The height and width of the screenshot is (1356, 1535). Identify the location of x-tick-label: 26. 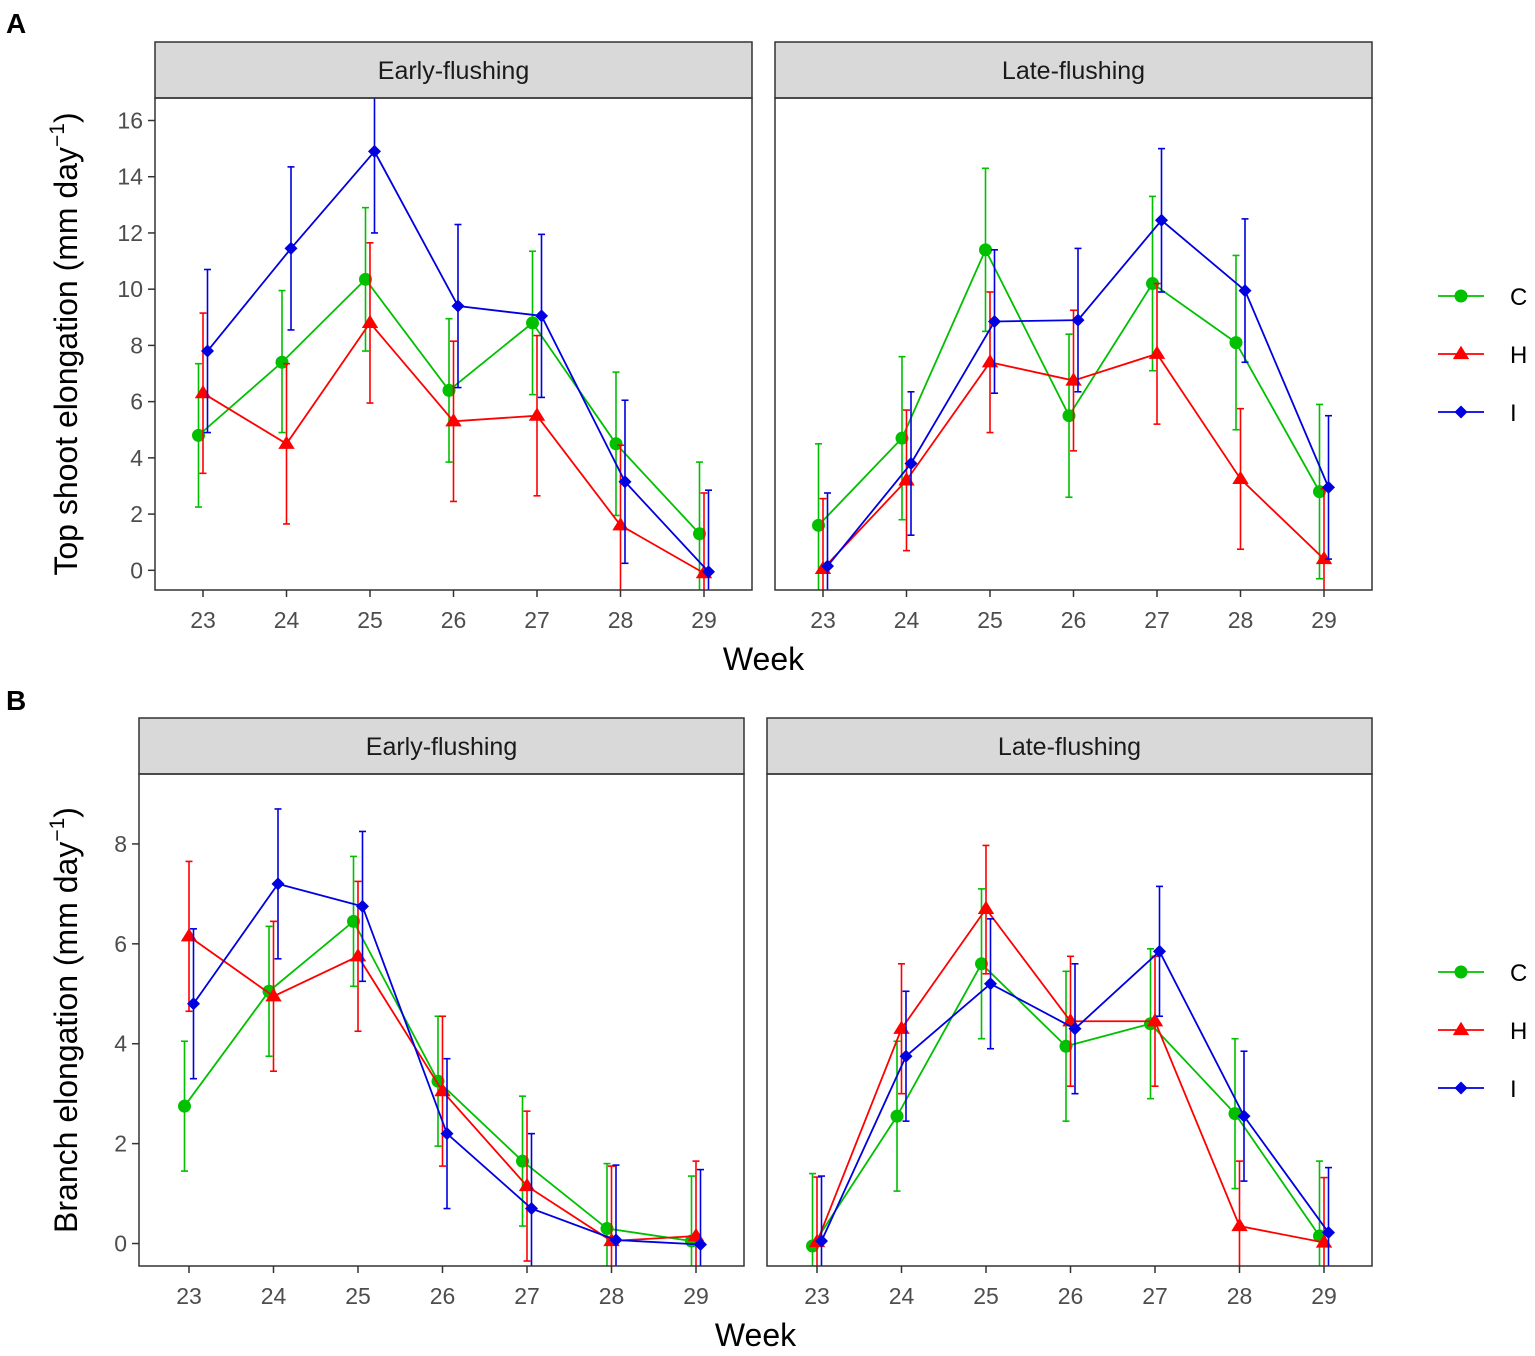
(1074, 620).